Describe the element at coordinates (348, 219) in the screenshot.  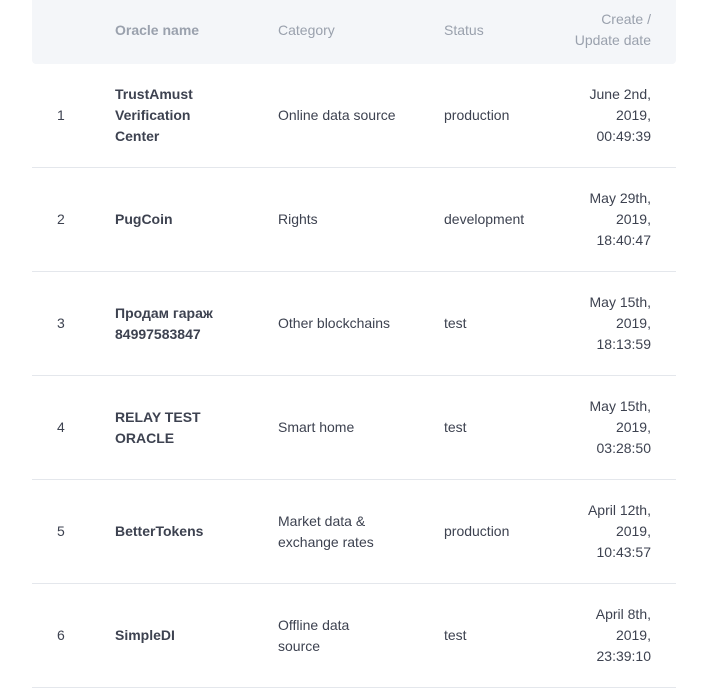
I see `oracle-category: Rights` at that location.